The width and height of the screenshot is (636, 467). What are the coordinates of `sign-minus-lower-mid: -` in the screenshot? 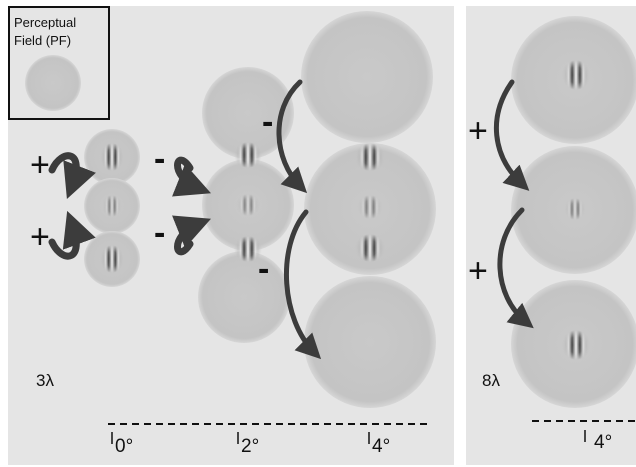 It's located at (159, 233).